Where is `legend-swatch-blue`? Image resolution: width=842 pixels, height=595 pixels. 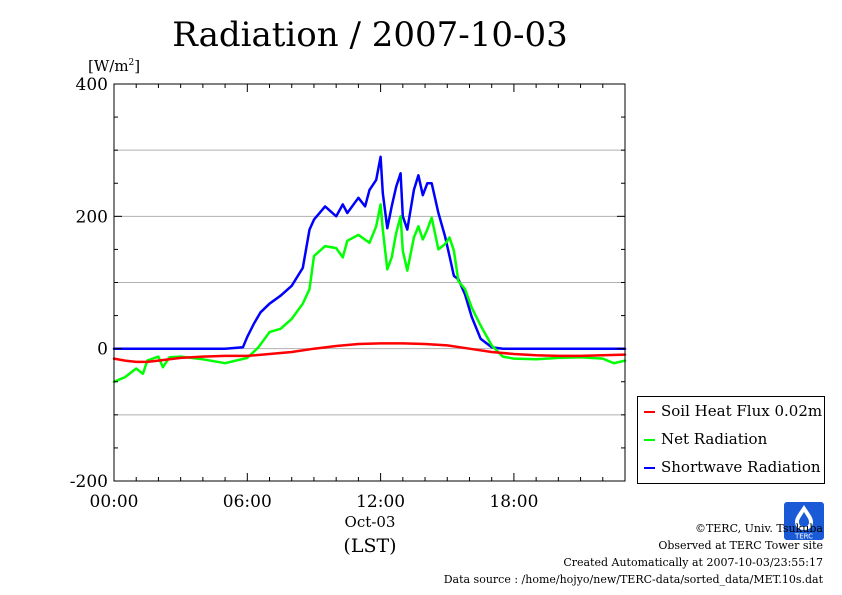
legend-swatch-blue is located at coordinates (649, 468).